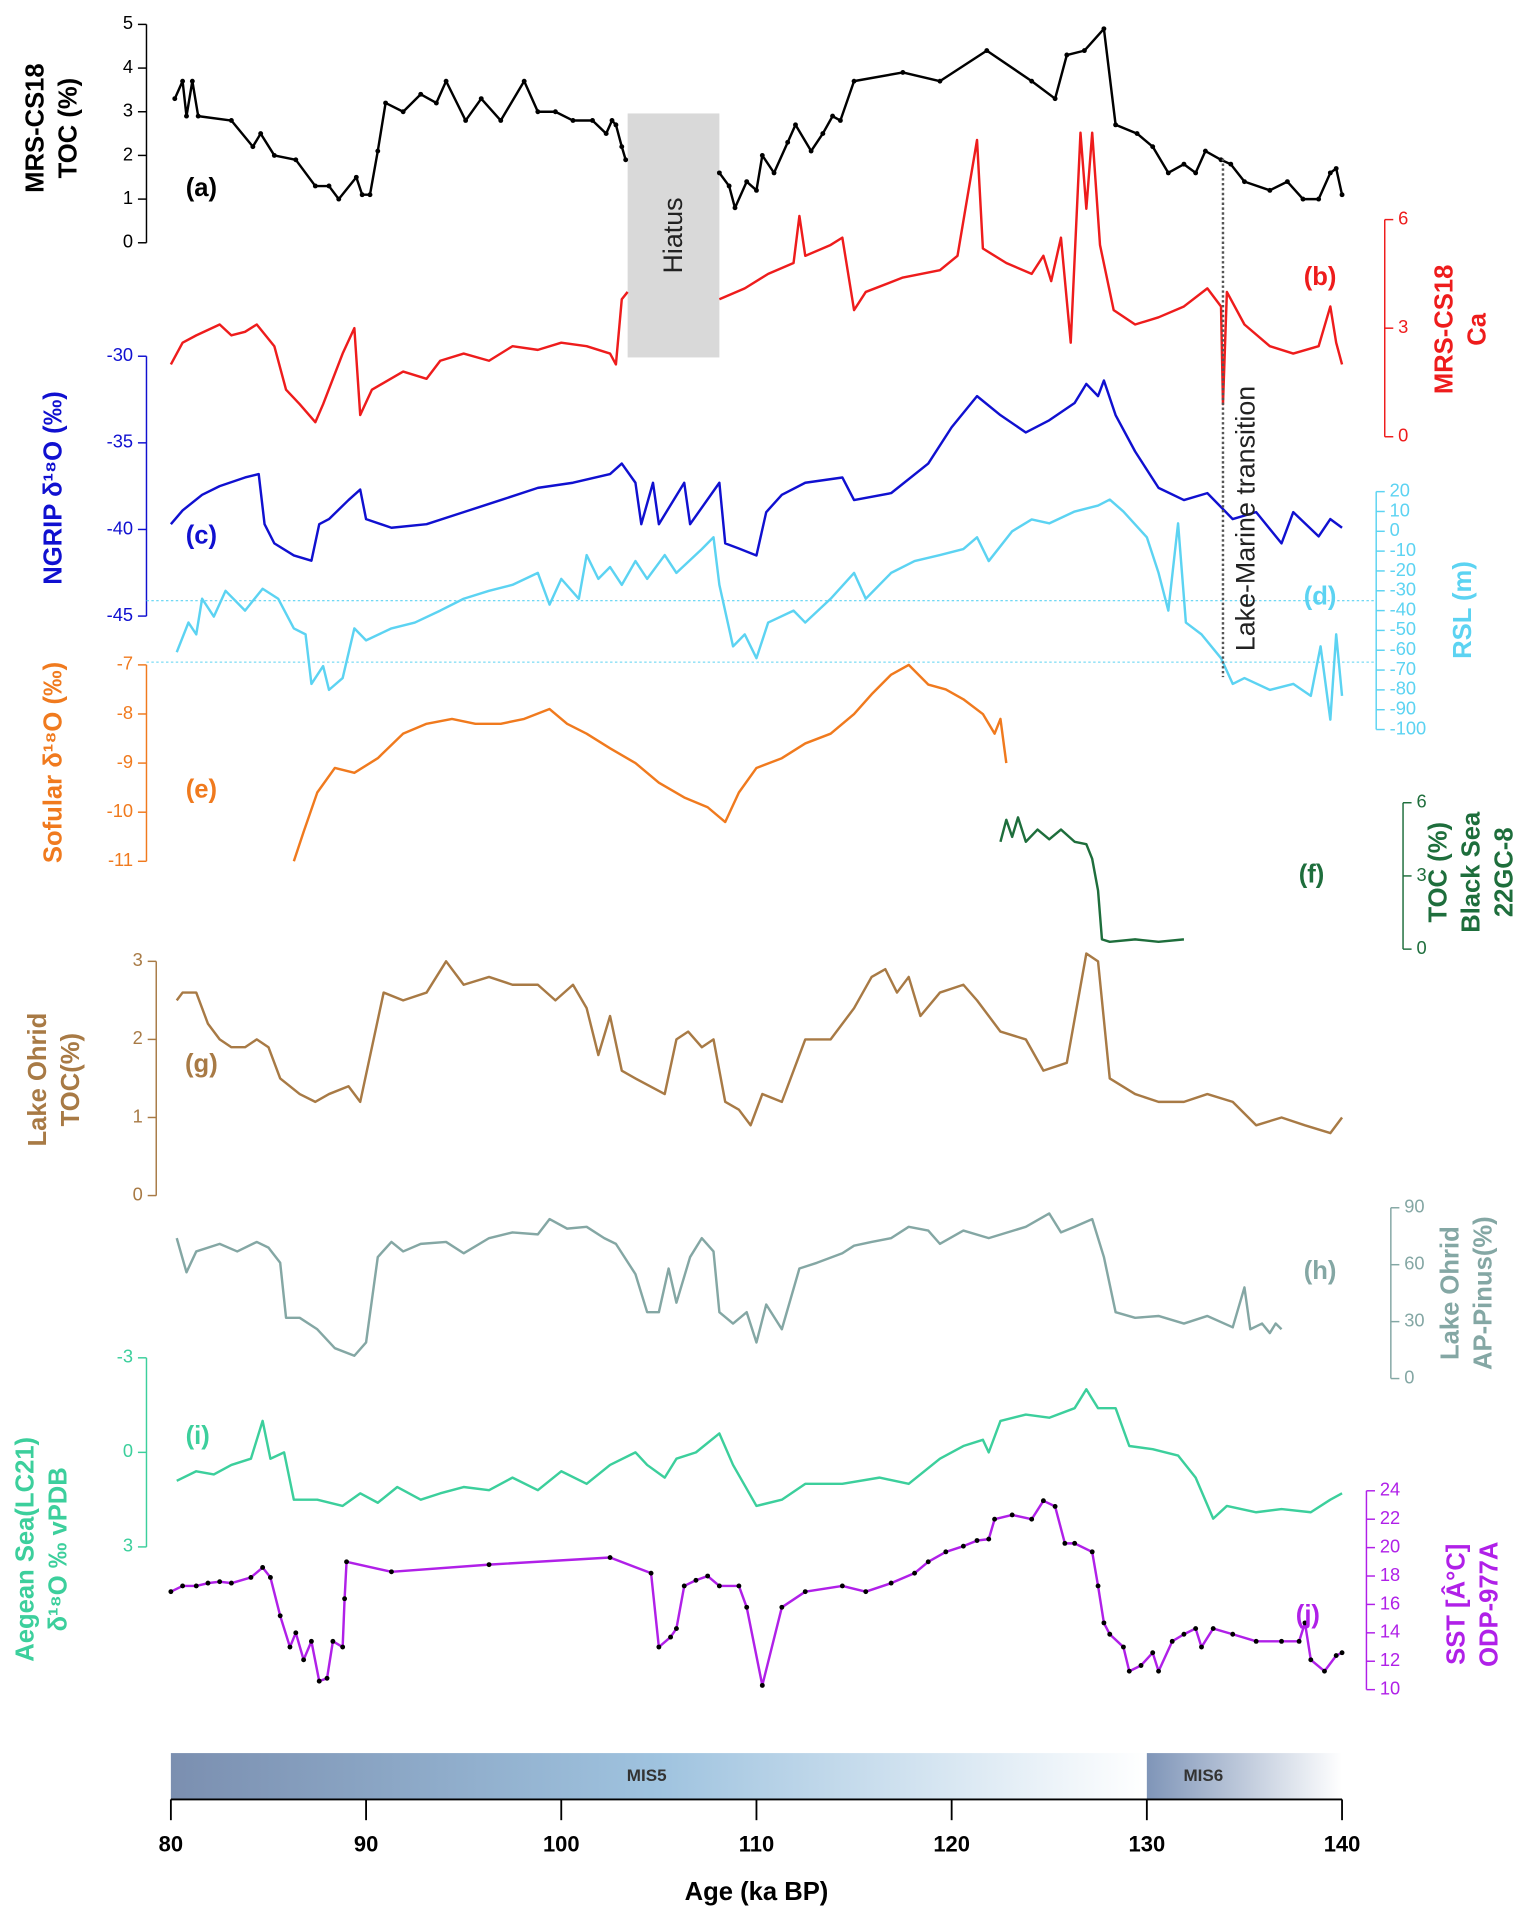 The width and height of the screenshot is (1530, 1919). Describe the element at coordinates (125, 712) in the screenshot. I see `y-tick-label: -8` at that location.